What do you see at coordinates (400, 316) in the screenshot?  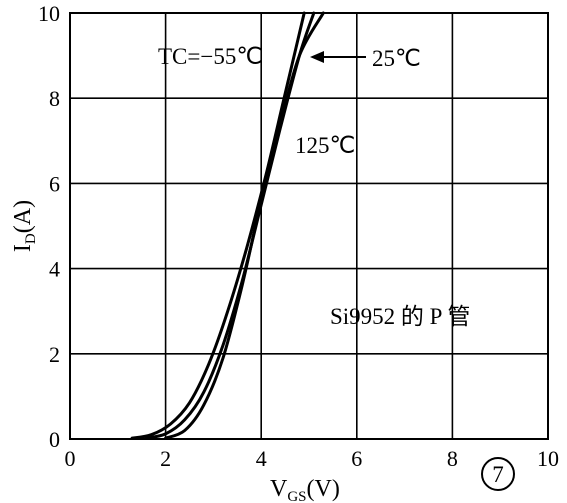 I see `device-label: Si9952 的 P 管` at bounding box center [400, 316].